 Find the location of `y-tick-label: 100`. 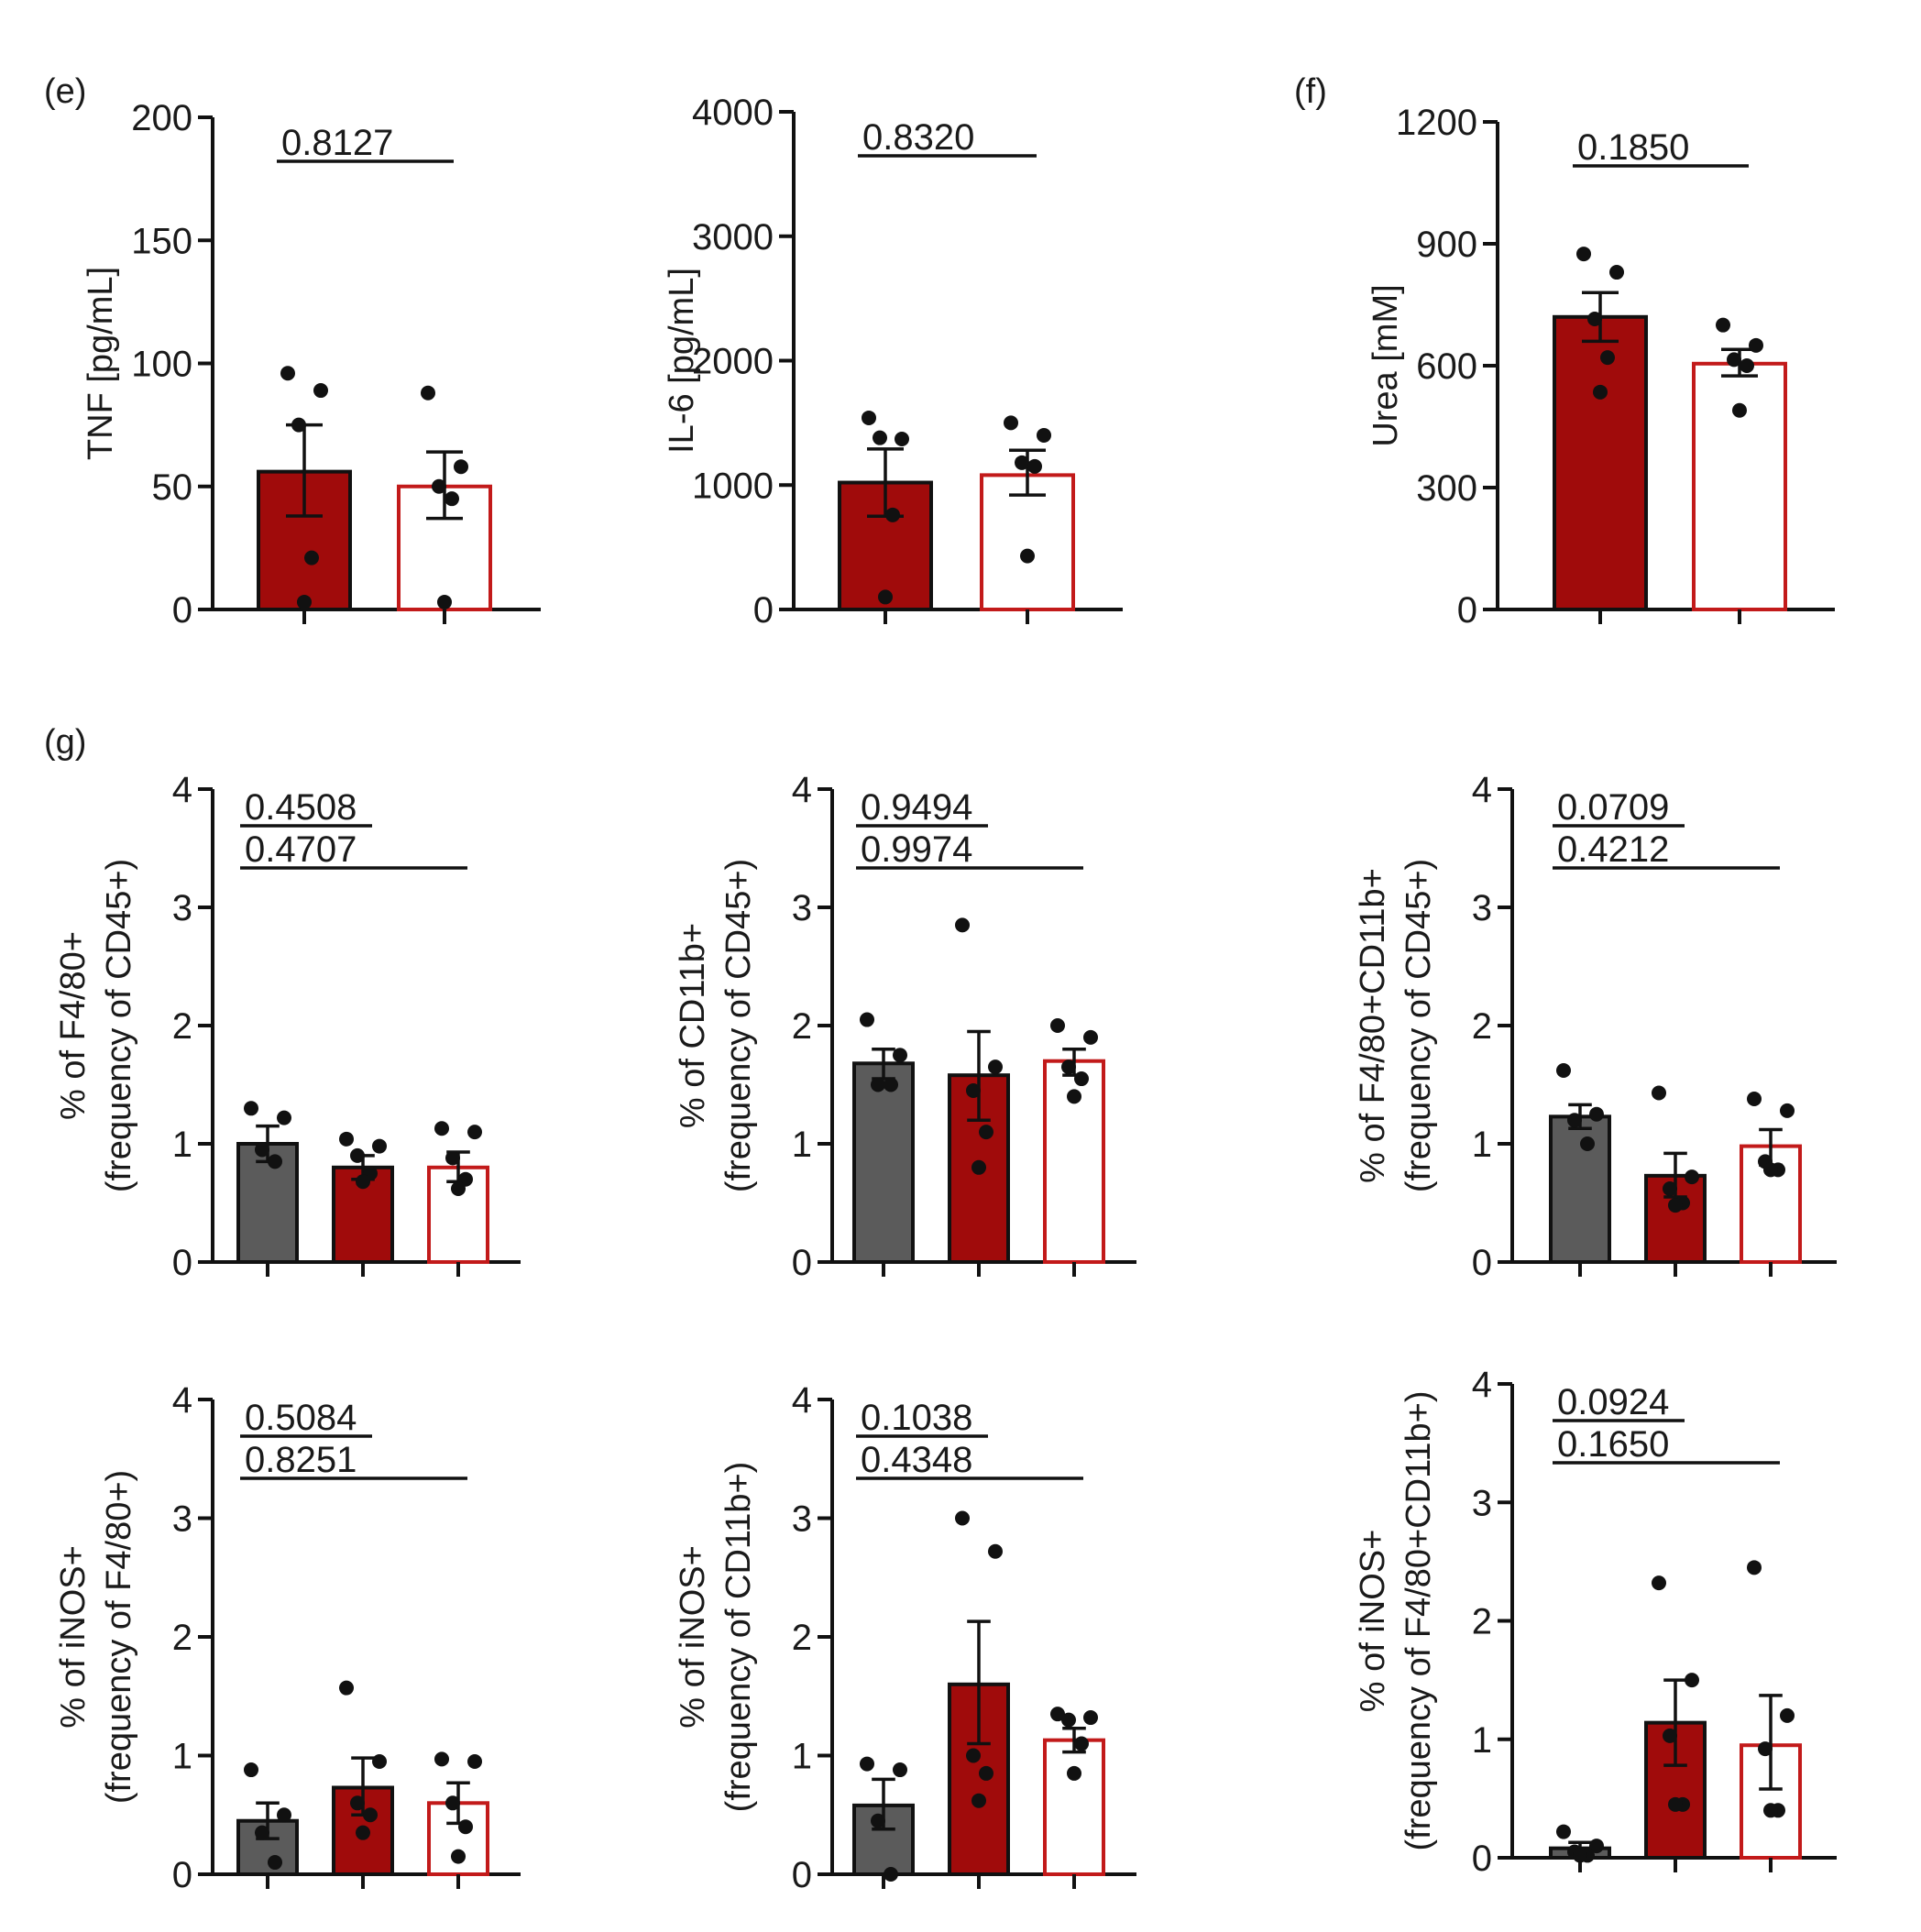

y-tick-label: 100 is located at coordinates (161, 365).